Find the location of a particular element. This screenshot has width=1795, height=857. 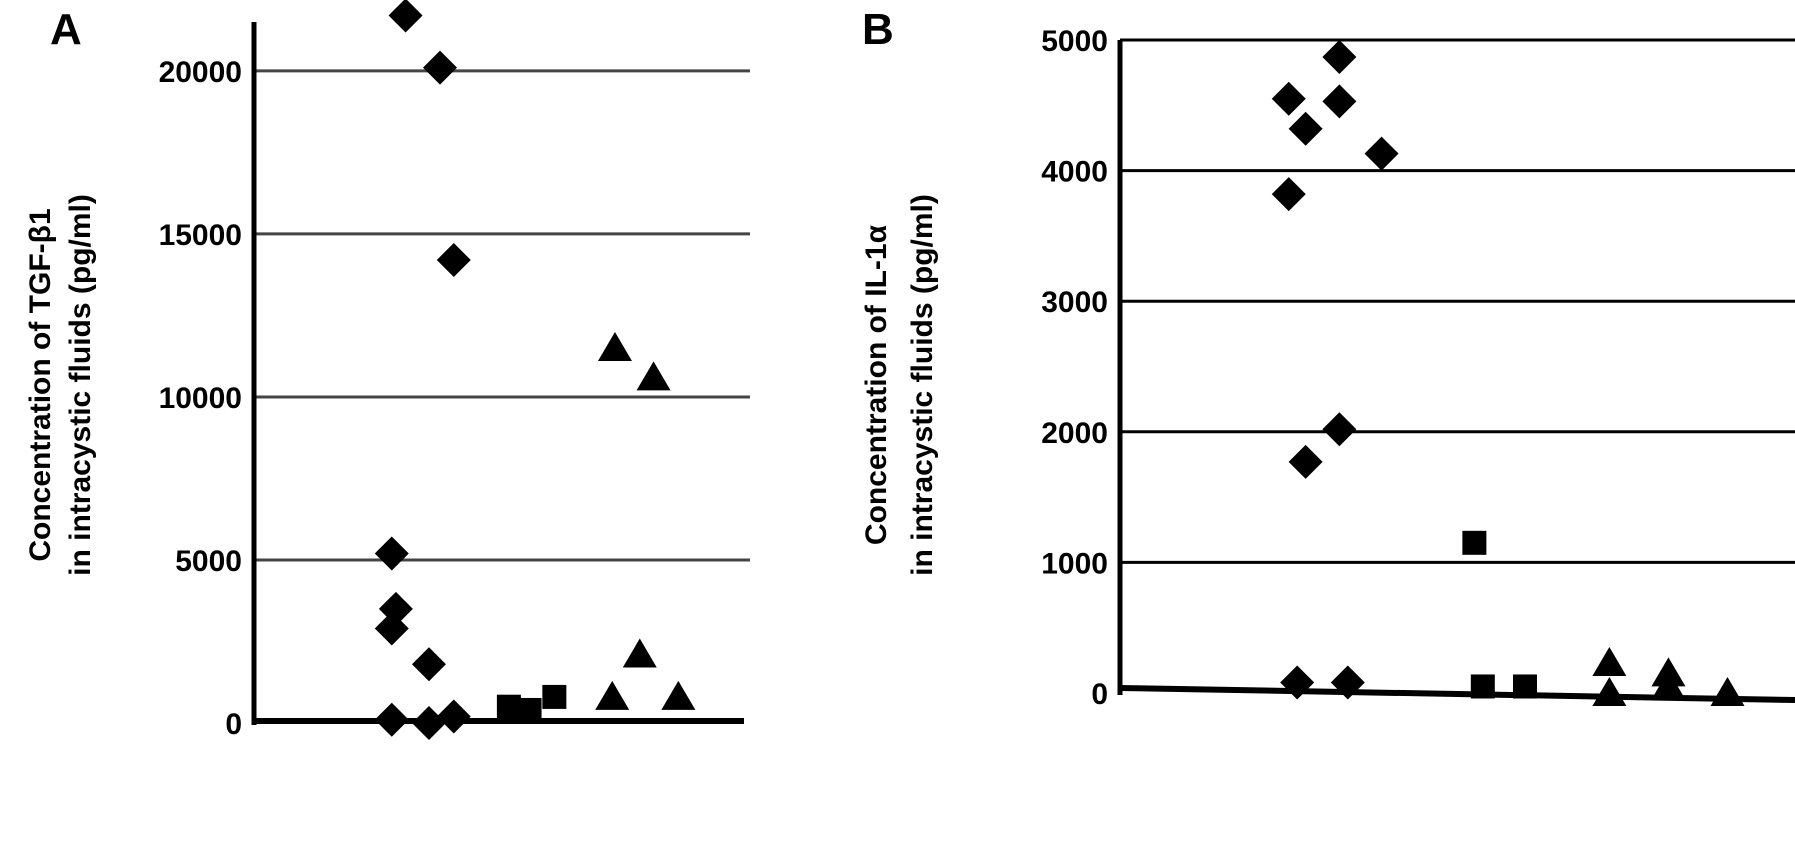

panel-a-letter: A is located at coordinates (66, 29).